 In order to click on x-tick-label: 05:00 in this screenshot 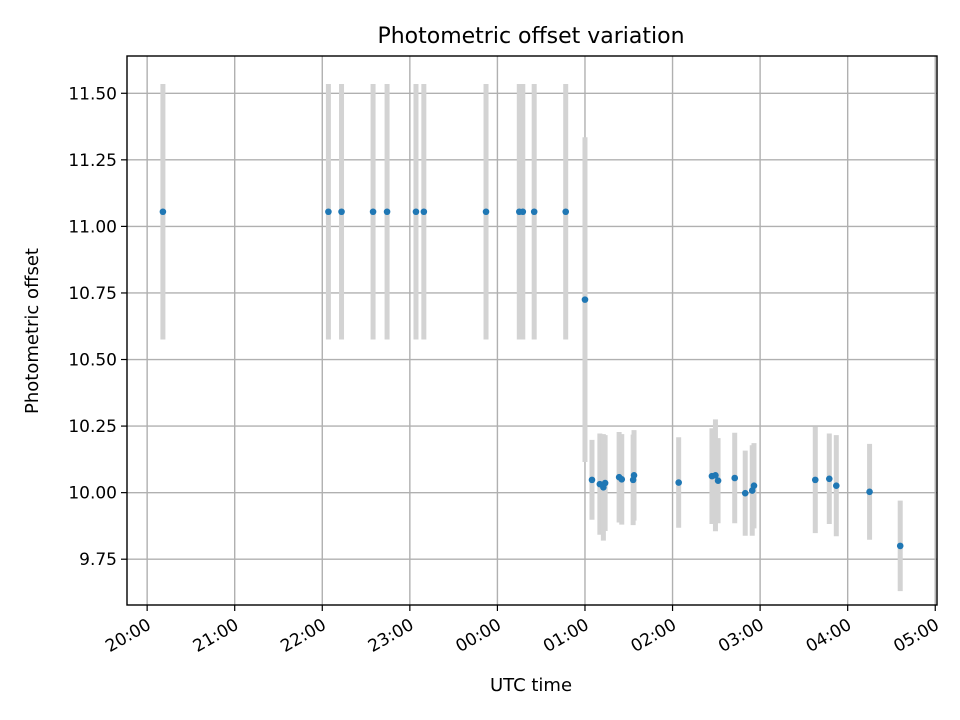, I will do `click(916, 636)`.